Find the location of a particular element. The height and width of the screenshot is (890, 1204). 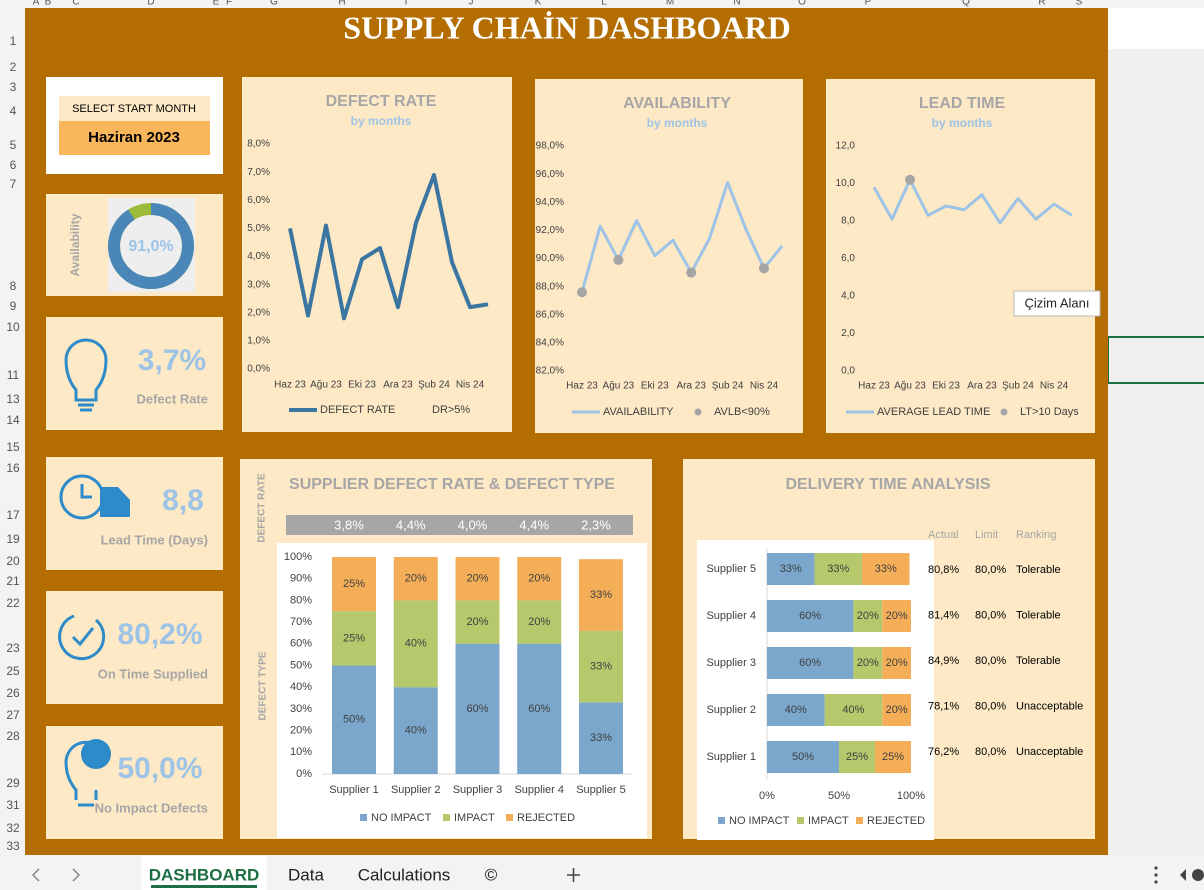

y-tick-label: 84,0% is located at coordinates (550, 343).